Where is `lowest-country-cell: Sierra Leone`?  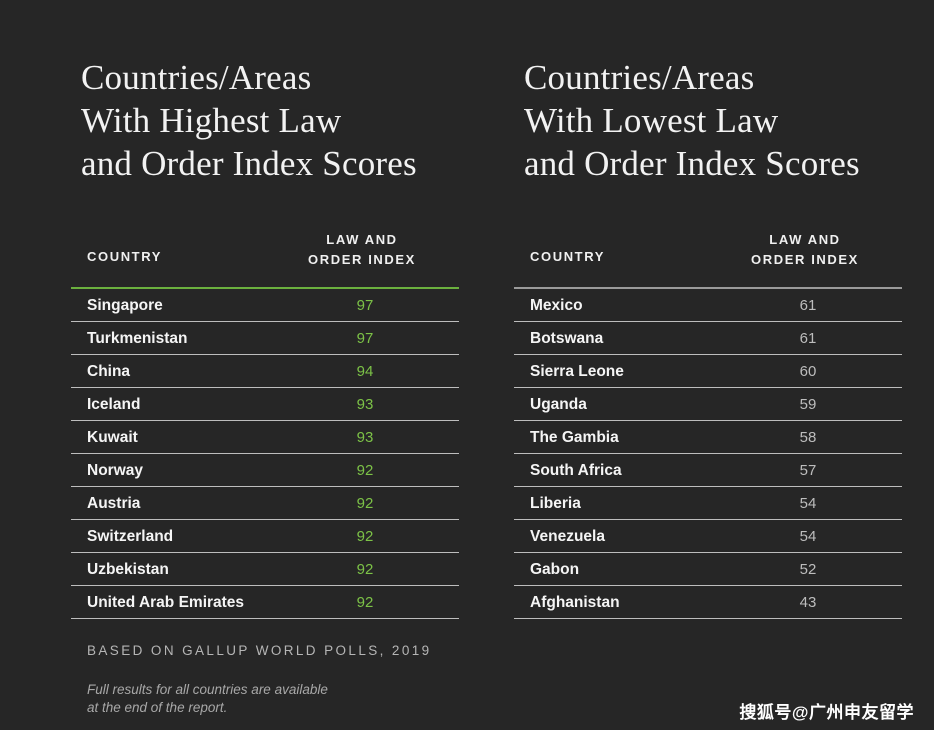
lowest-country-cell: Sierra Leone is located at coordinates (577, 371).